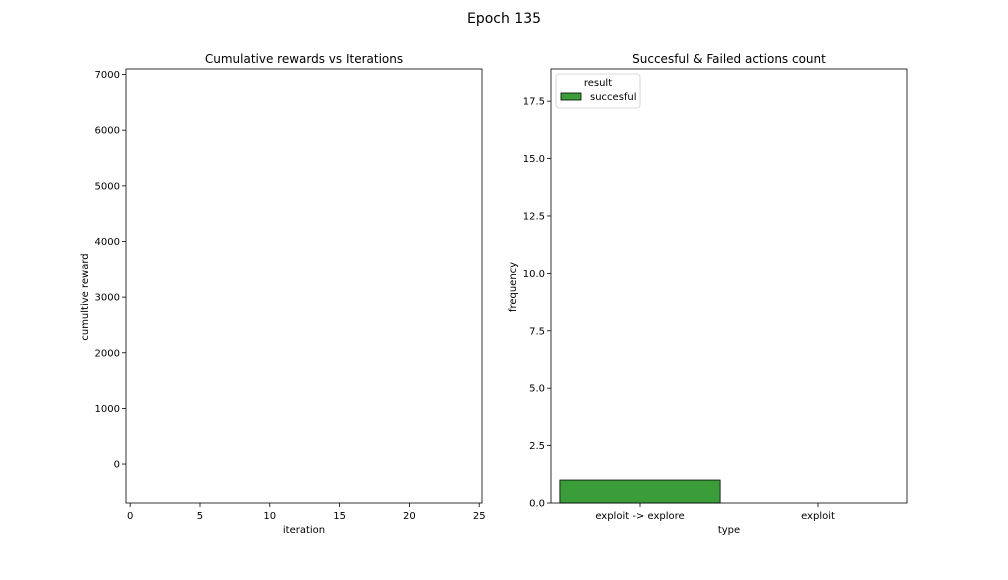 The image size is (1008, 580). What do you see at coordinates (537, 389) in the screenshot?
I see `right-y-tick-label: 5.0` at bounding box center [537, 389].